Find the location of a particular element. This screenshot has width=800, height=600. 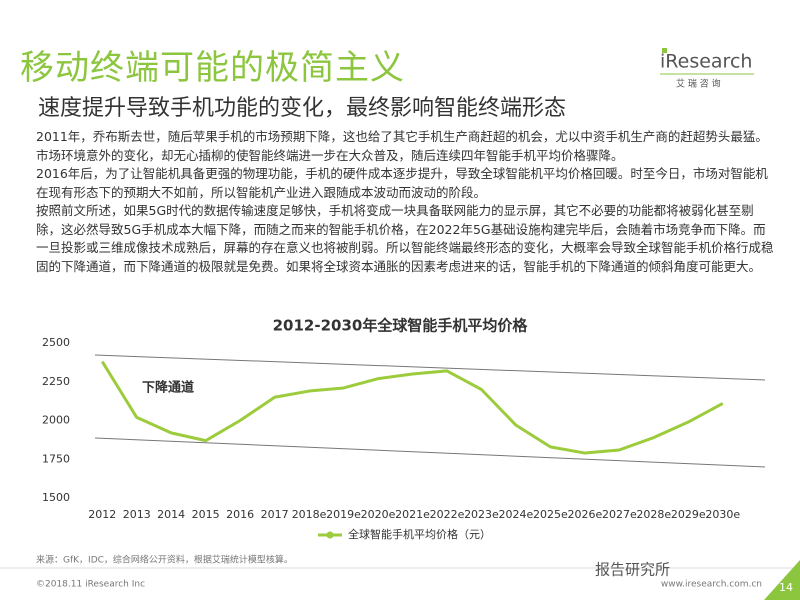

x-tick-label: 2023e is located at coordinates (481, 514).